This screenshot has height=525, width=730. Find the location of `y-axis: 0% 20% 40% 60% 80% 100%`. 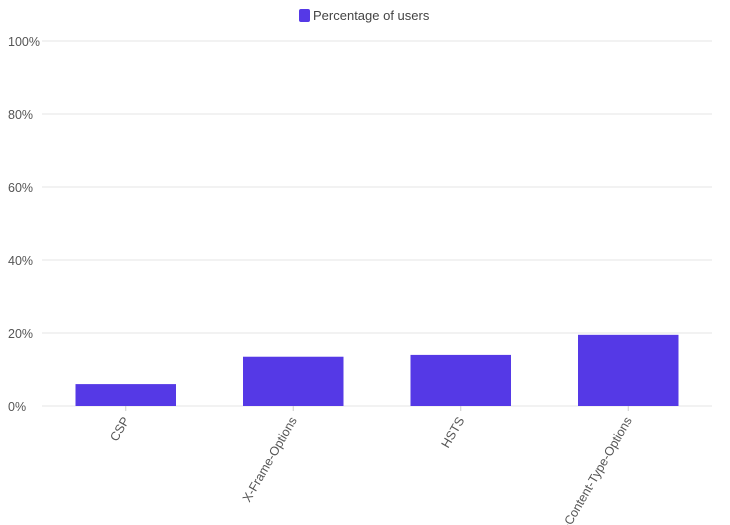

y-axis: 0% 20% 40% 60% 80% 100% is located at coordinates (24, 224).